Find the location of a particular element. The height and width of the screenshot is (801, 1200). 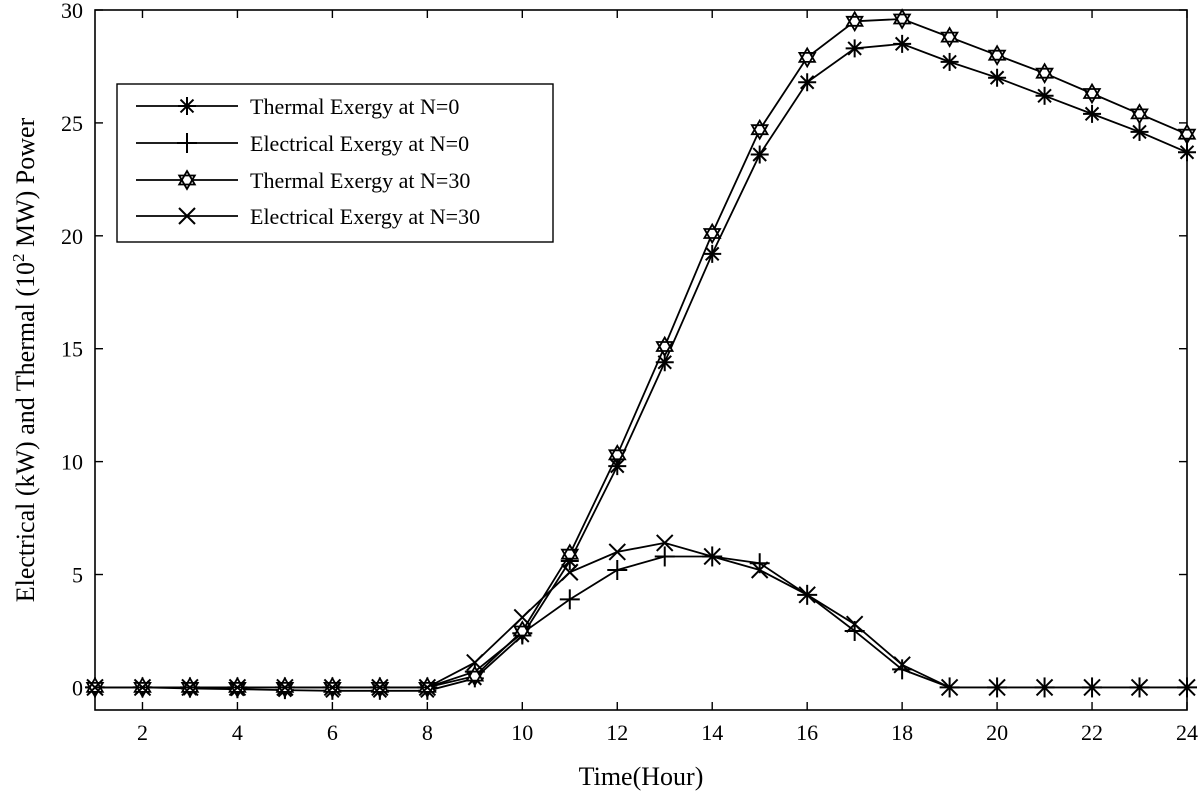

x-tick-label: 14 is located at coordinates (712, 732).